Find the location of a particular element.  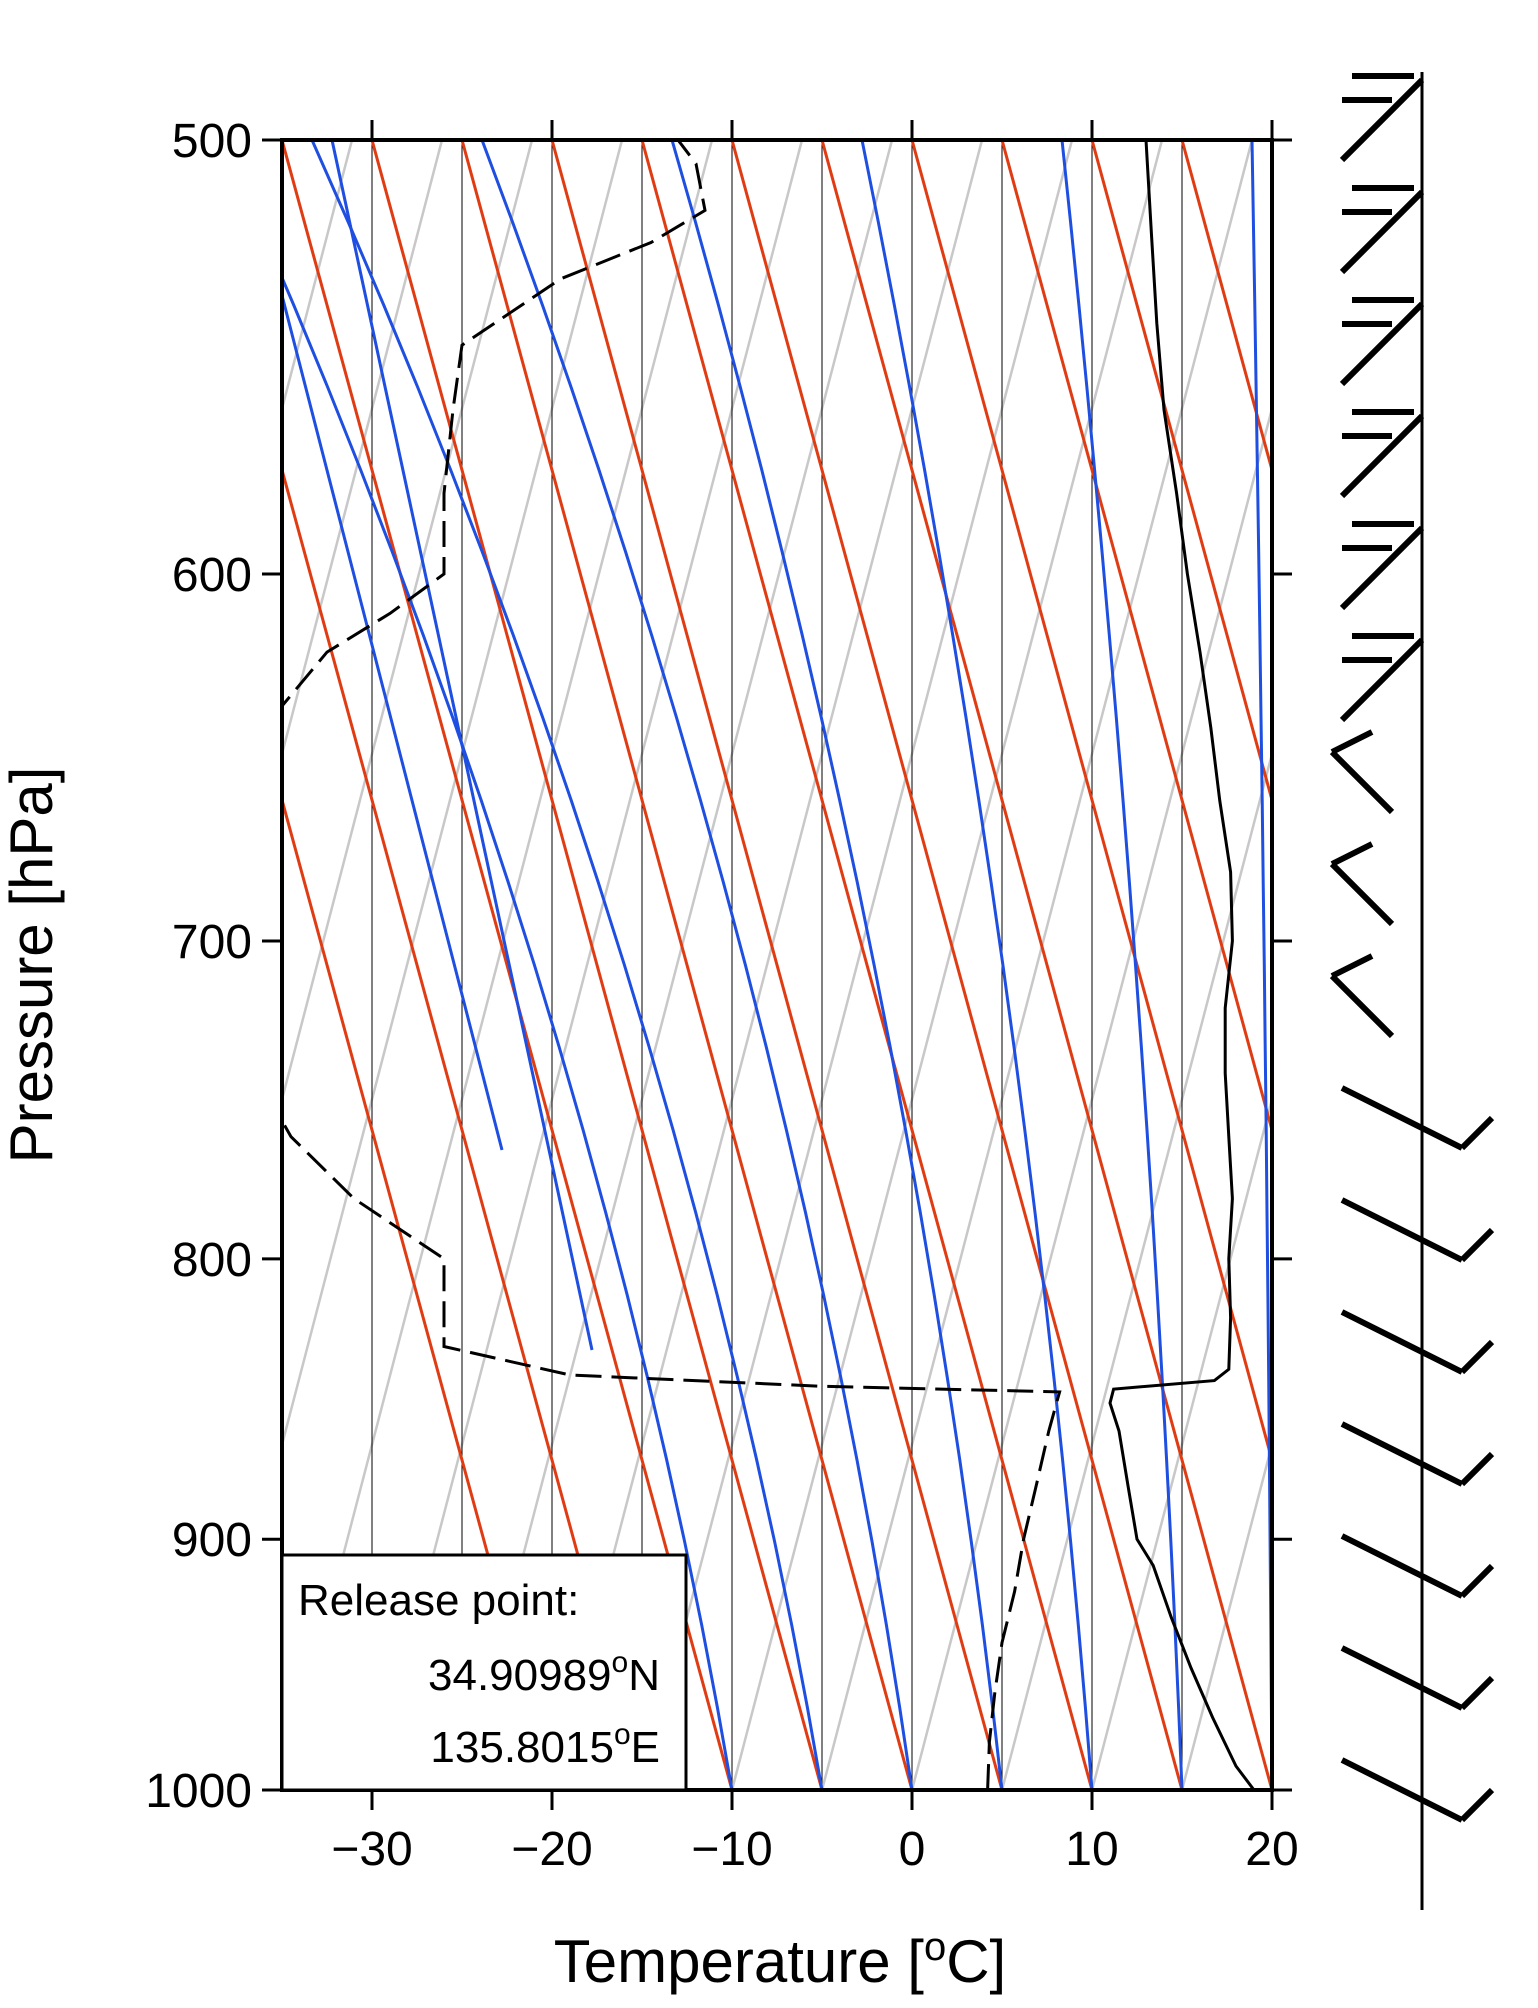

wind-barb-panel is located at coordinates (1412, 991).